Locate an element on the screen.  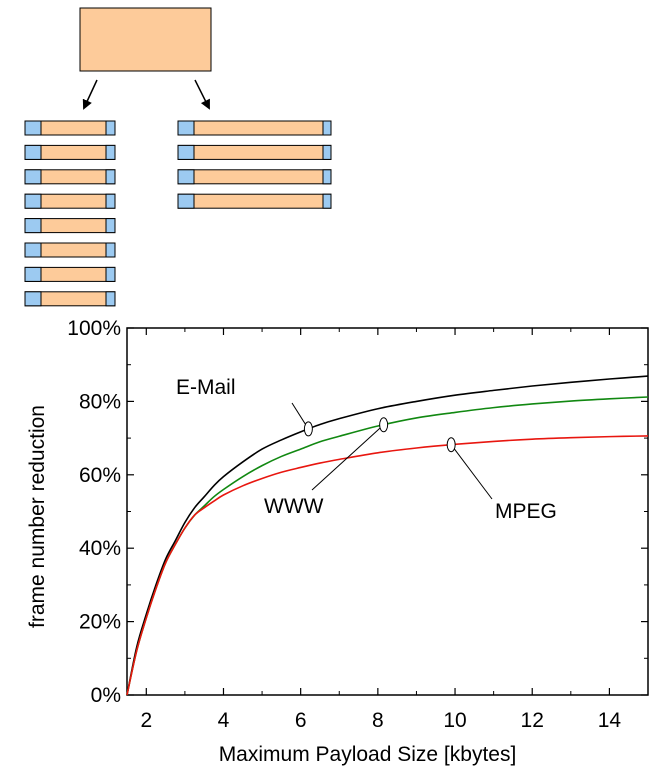
original-packet is located at coordinates (145, 39).